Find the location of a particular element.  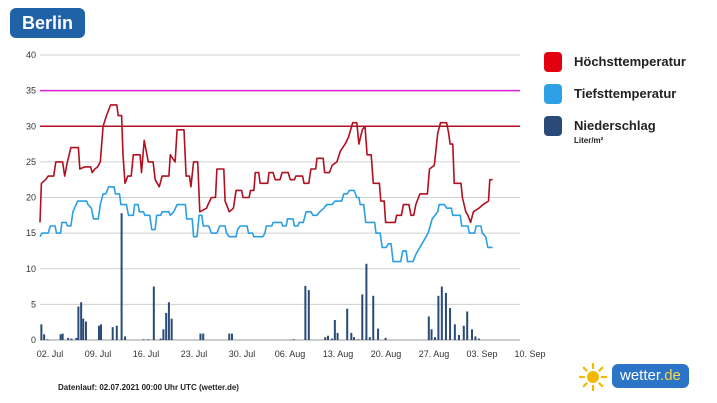

brand-name: wetter.de is located at coordinates (650, 376).